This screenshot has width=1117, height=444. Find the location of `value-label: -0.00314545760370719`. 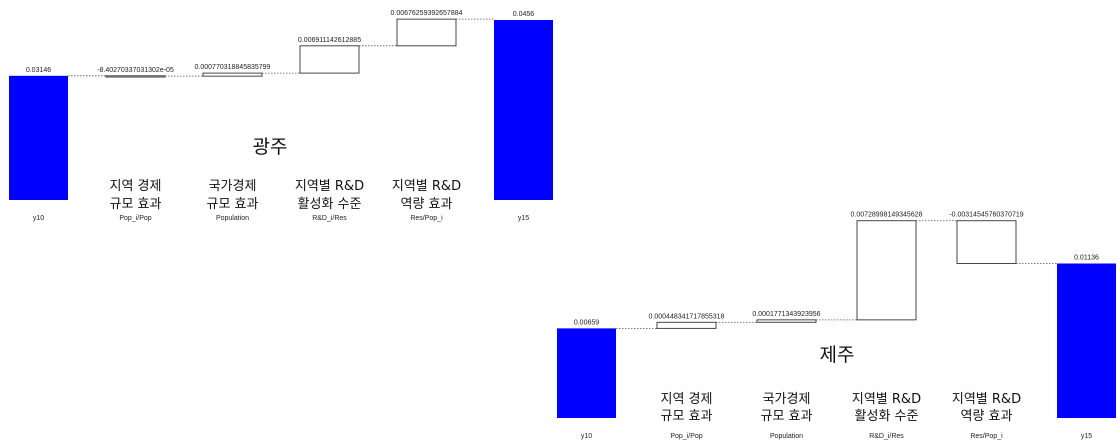

value-label: -0.00314545760370719 is located at coordinates (986, 215).